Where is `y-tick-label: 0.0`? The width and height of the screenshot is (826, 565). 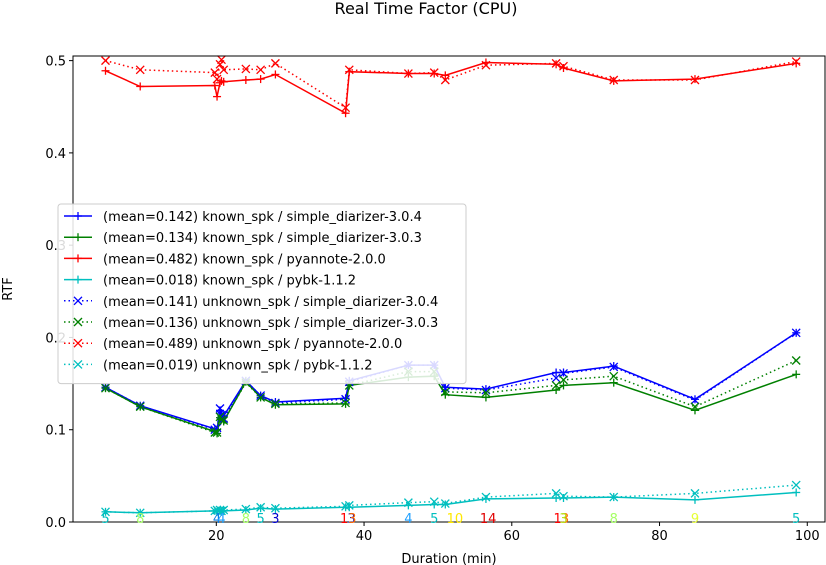 y-tick-label: 0.0 is located at coordinates (55, 523).